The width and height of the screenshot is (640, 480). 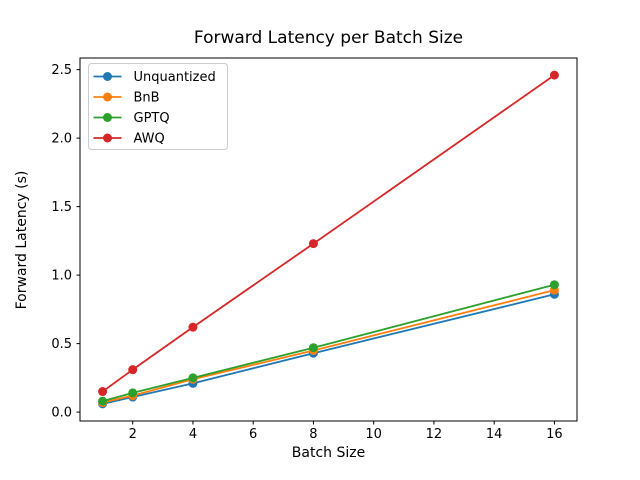 I want to click on y-tick-label: 1.5, so click(x=61, y=207).